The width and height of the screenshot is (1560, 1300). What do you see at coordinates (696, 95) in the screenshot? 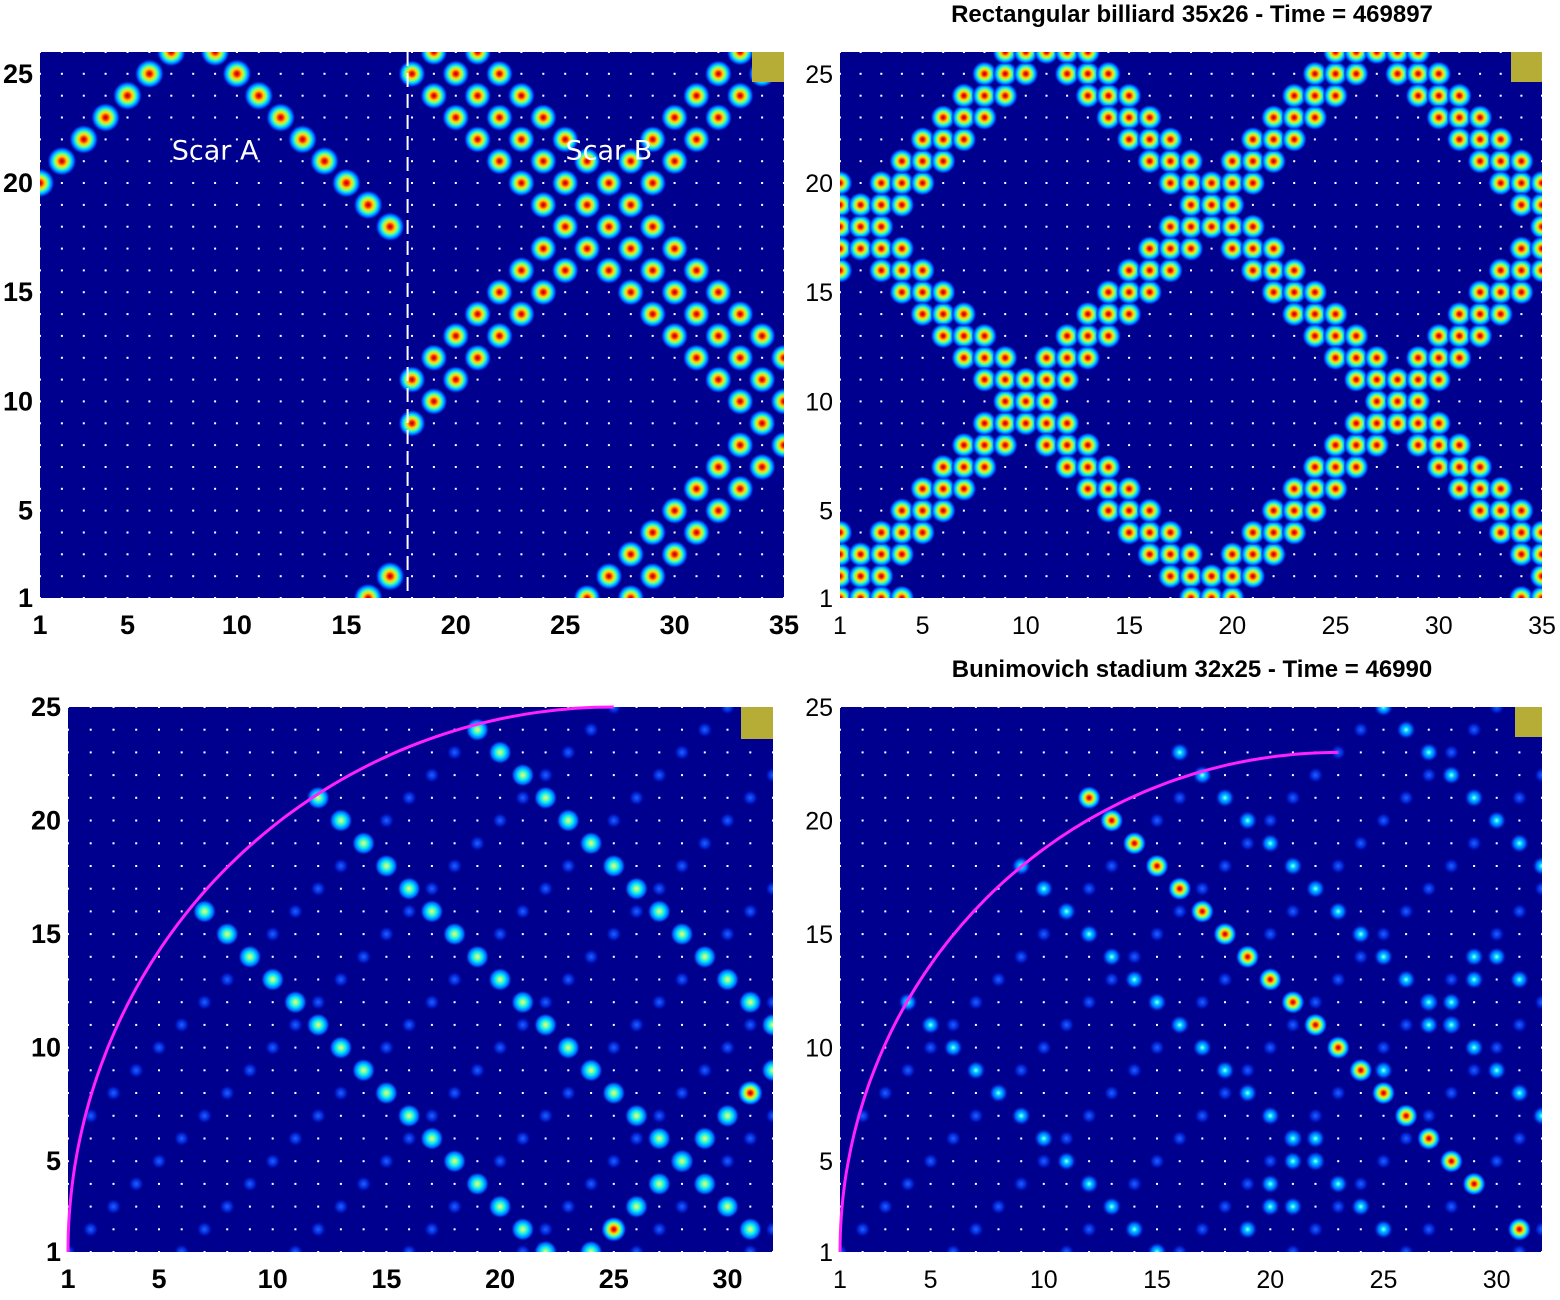
I see `scar-b-spot` at bounding box center [696, 95].